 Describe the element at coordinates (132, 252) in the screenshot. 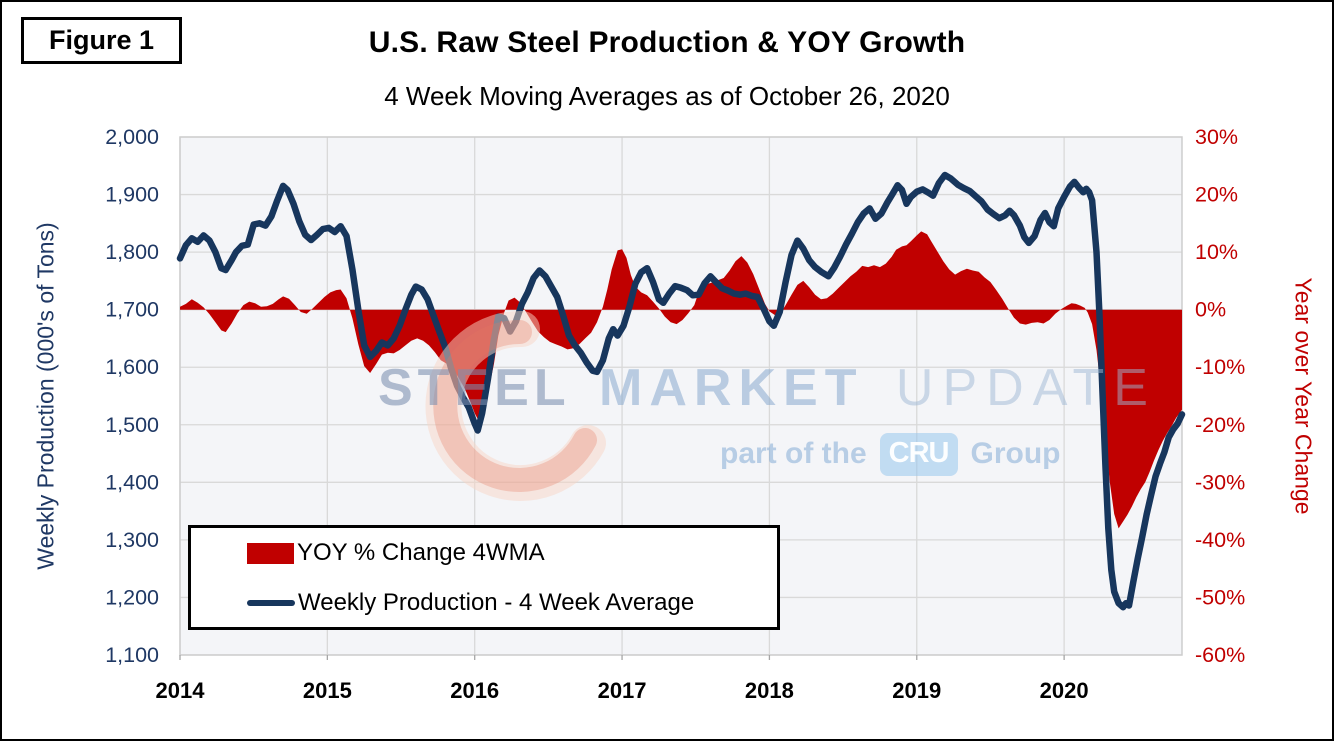

I see `left-axis-tick-label: 1,800` at that location.